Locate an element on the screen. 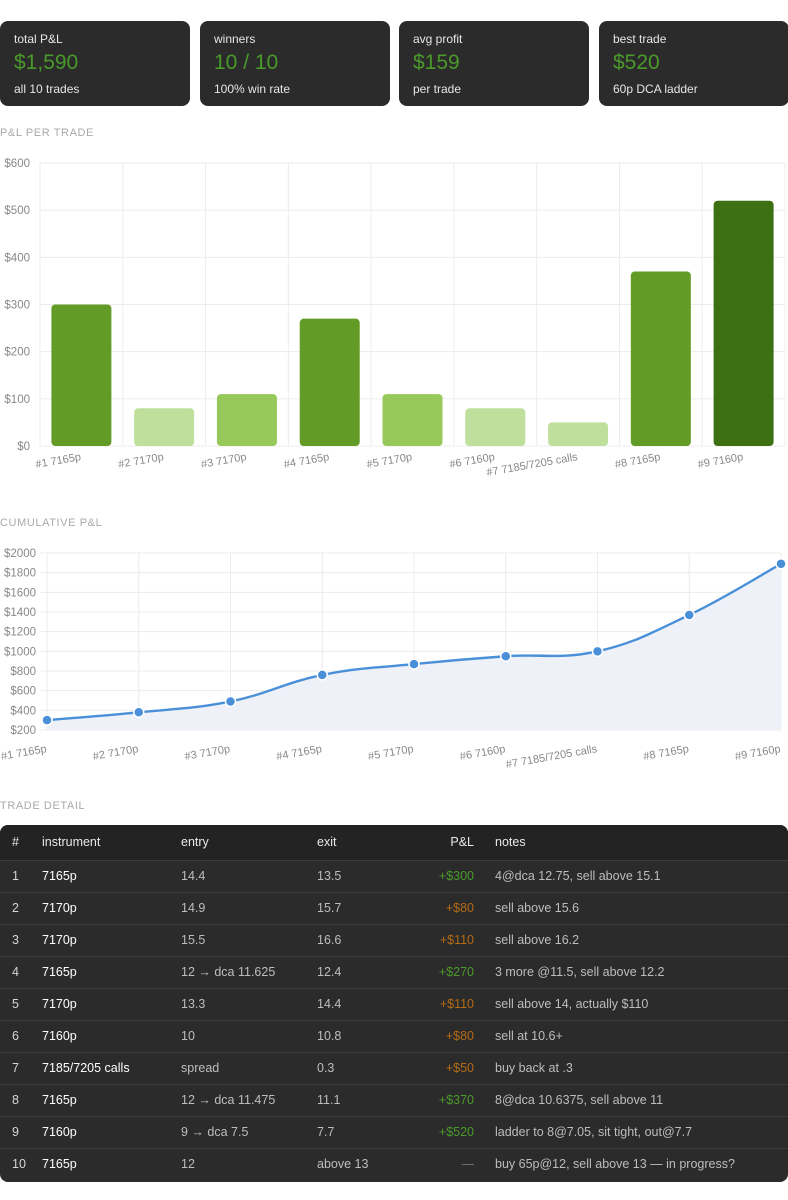  cell-notes: ladder to 8@7.05, sit tight, out@7.7 is located at coordinates (594, 1132).